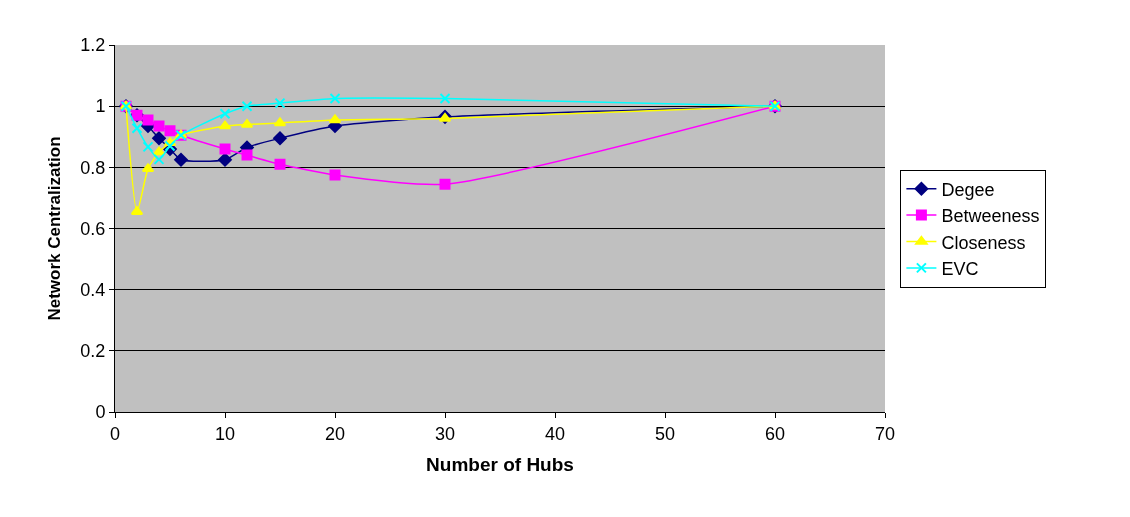 The image size is (1130, 517). I want to click on y-tick-label: 0.2, so click(93, 351).